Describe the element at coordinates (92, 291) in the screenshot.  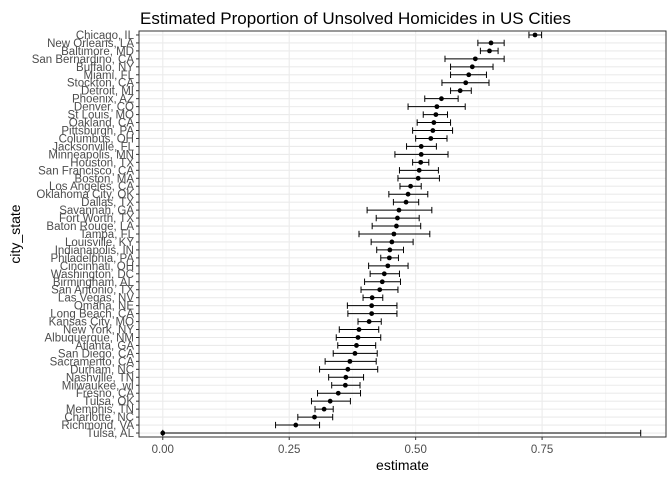
I see `y-tick-label: San Antonio, TX` at that location.